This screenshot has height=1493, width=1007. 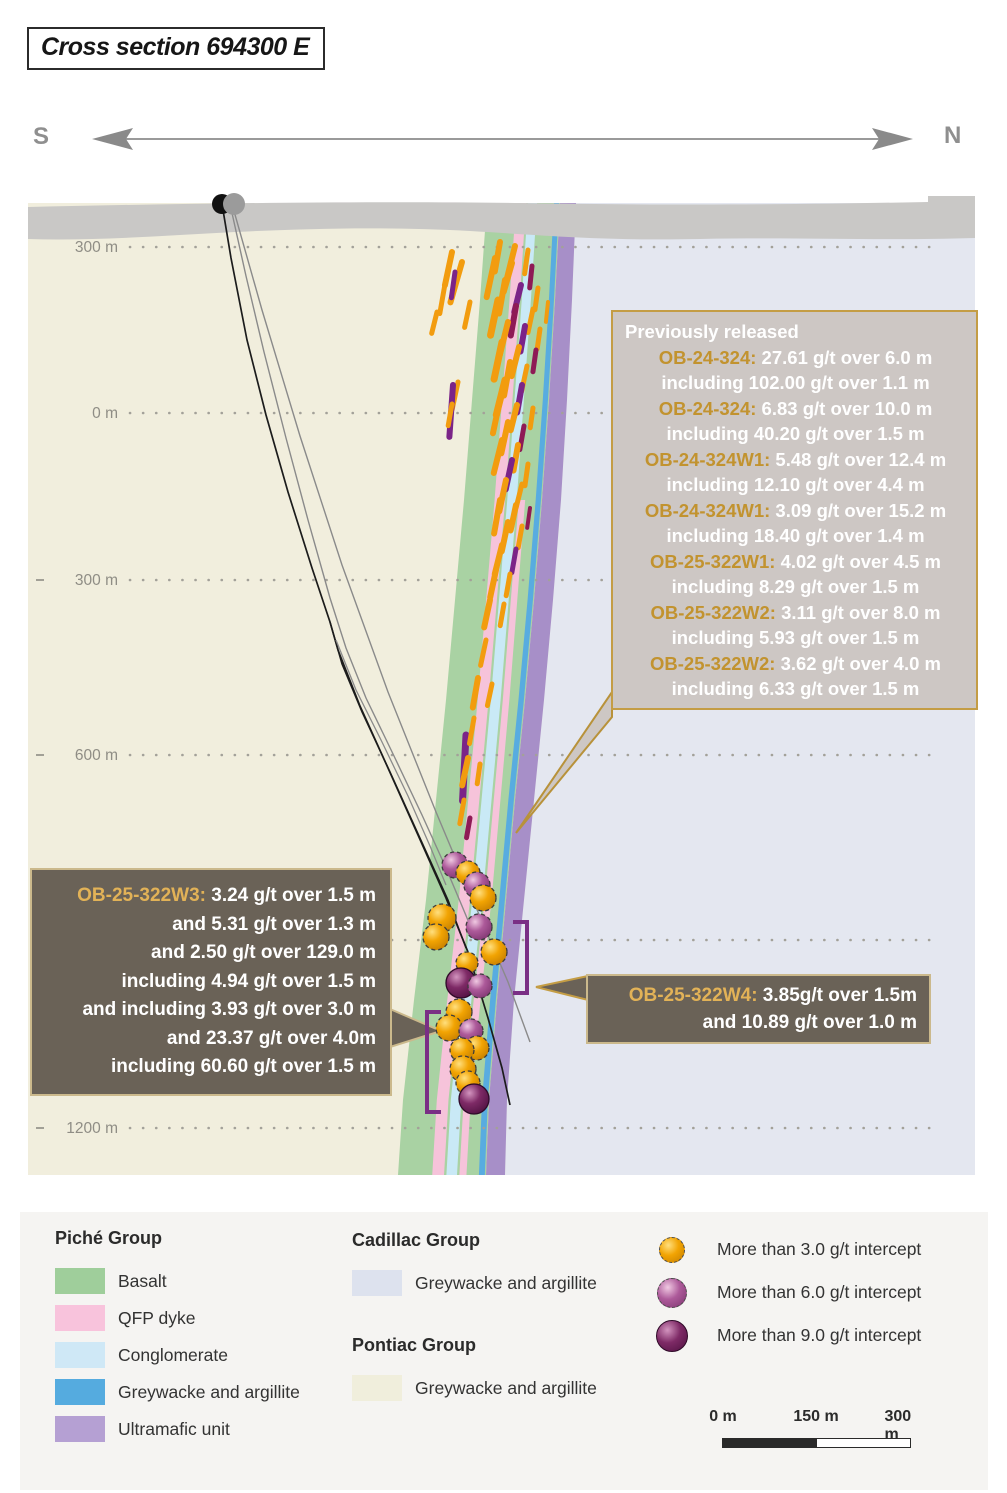 What do you see at coordinates (96, 580) in the screenshot?
I see `depth-label: 300 m` at bounding box center [96, 580].